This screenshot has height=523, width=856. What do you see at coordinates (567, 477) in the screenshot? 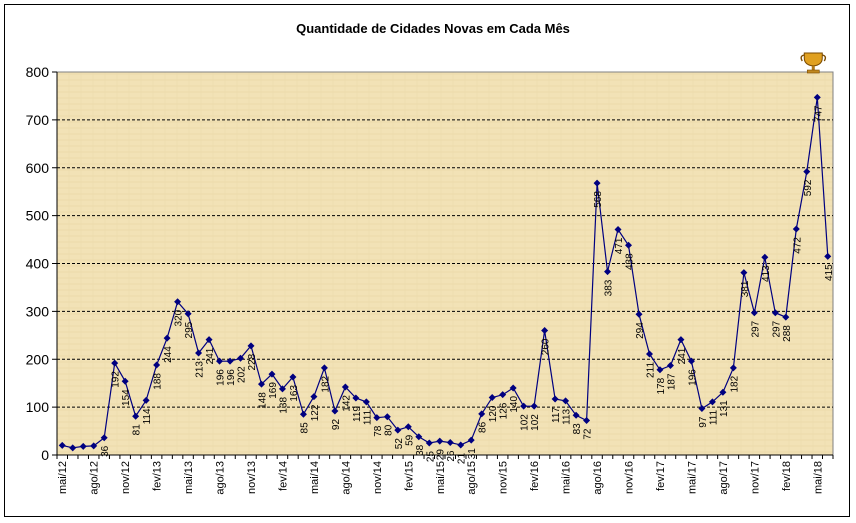
I see `x-tick-label: mai/16` at bounding box center [567, 477].